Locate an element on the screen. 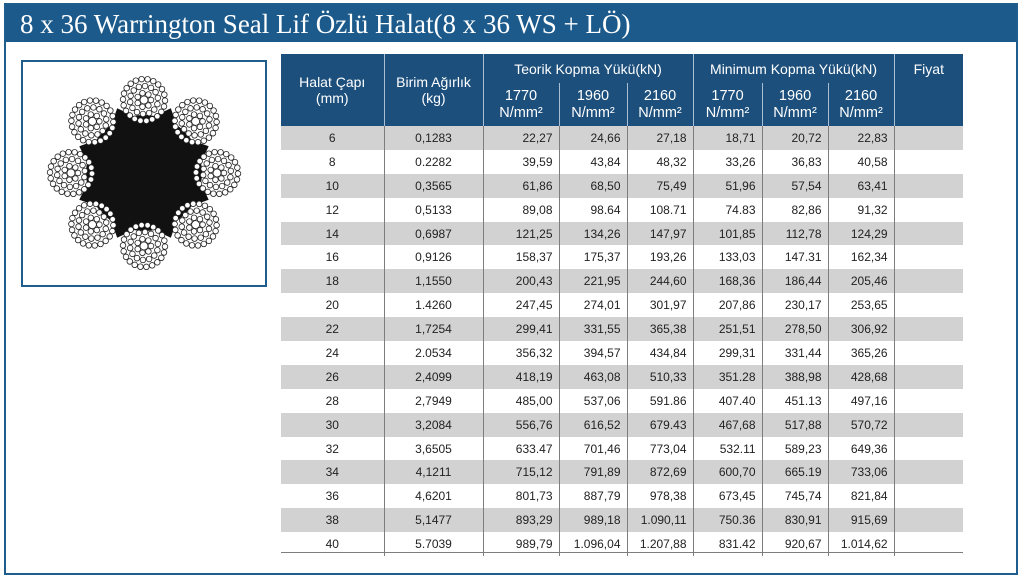 Image resolution: width=1024 pixels, height=581 pixels. cell-diameter: 24 is located at coordinates (332, 353).